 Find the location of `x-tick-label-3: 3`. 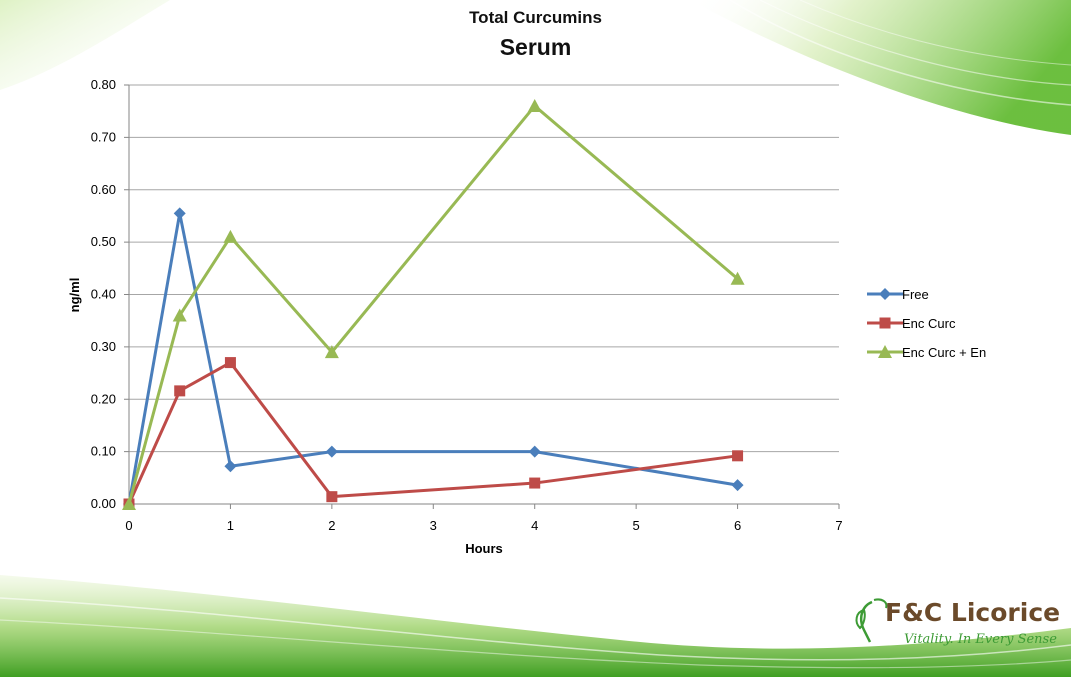

x-tick-label-3: 3 is located at coordinates (433, 525).